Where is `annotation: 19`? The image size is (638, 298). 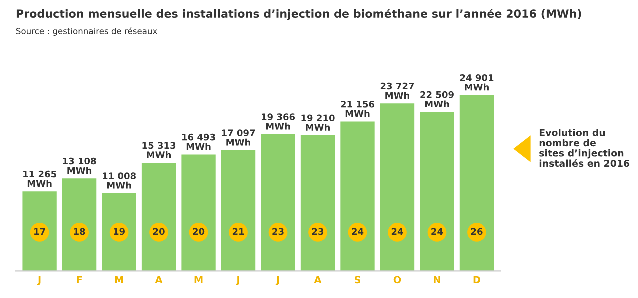
annotation: 19 is located at coordinates (119, 232).